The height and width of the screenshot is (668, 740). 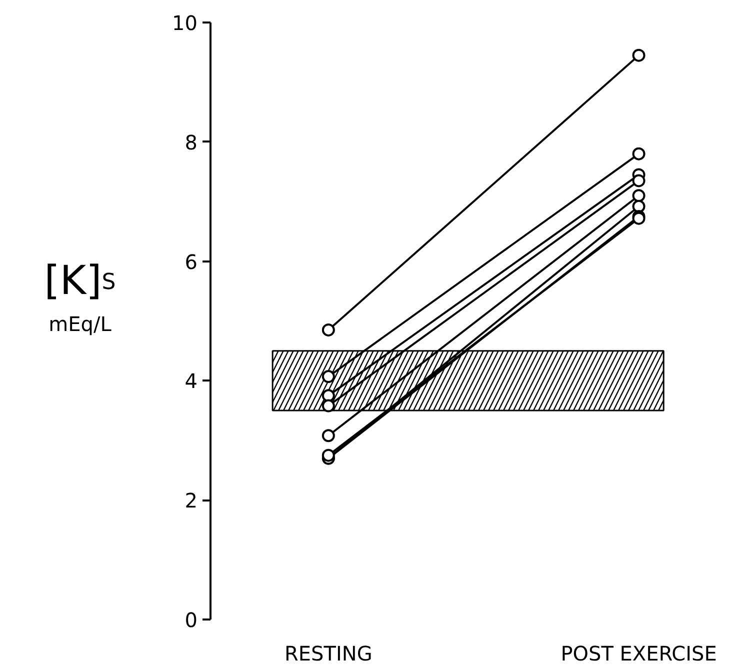 I want to click on y-tick-label: 6, so click(x=191, y=262).